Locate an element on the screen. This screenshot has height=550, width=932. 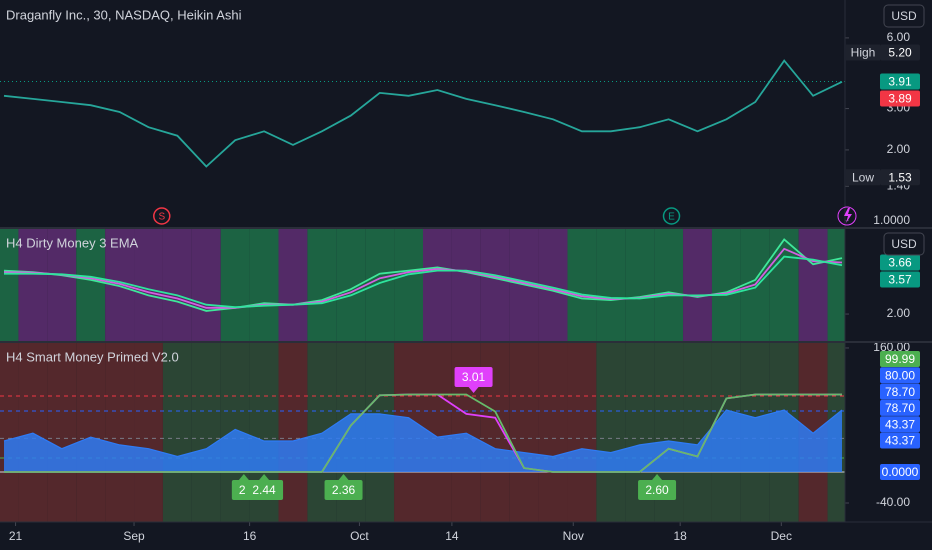
annotation-label: 2.36 is located at coordinates (344, 490).